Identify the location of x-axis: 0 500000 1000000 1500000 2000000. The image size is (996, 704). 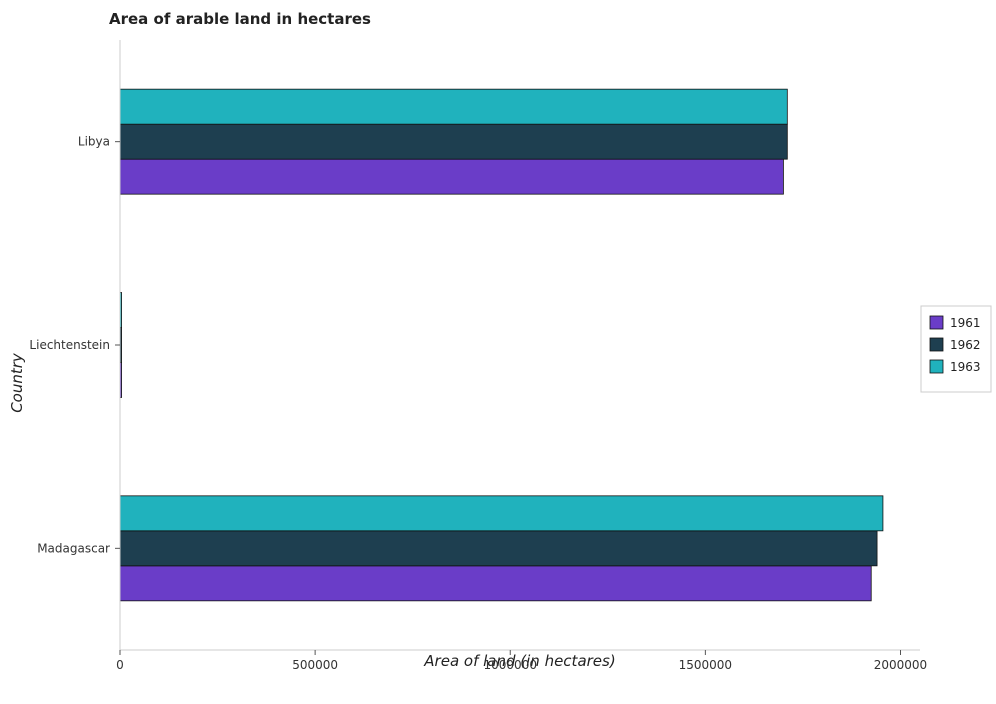
(521, 660).